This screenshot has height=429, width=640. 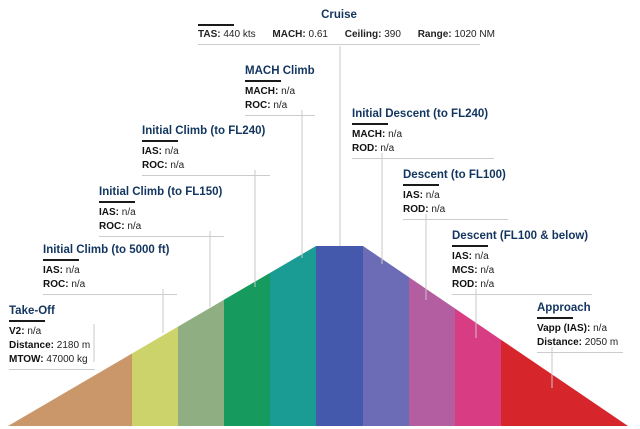 What do you see at coordinates (564, 328) in the screenshot?
I see `phase-row-key: Vapp (IAS):` at bounding box center [564, 328].